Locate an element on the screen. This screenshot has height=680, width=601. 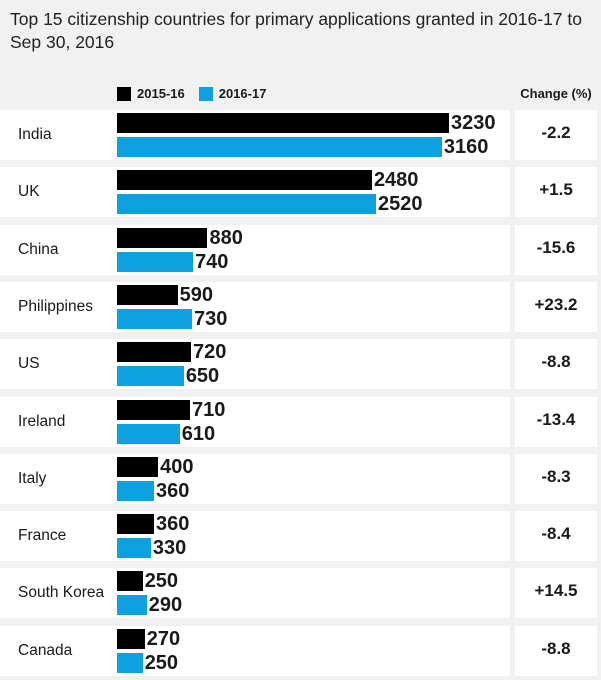
data-label: 740 is located at coordinates (212, 262).